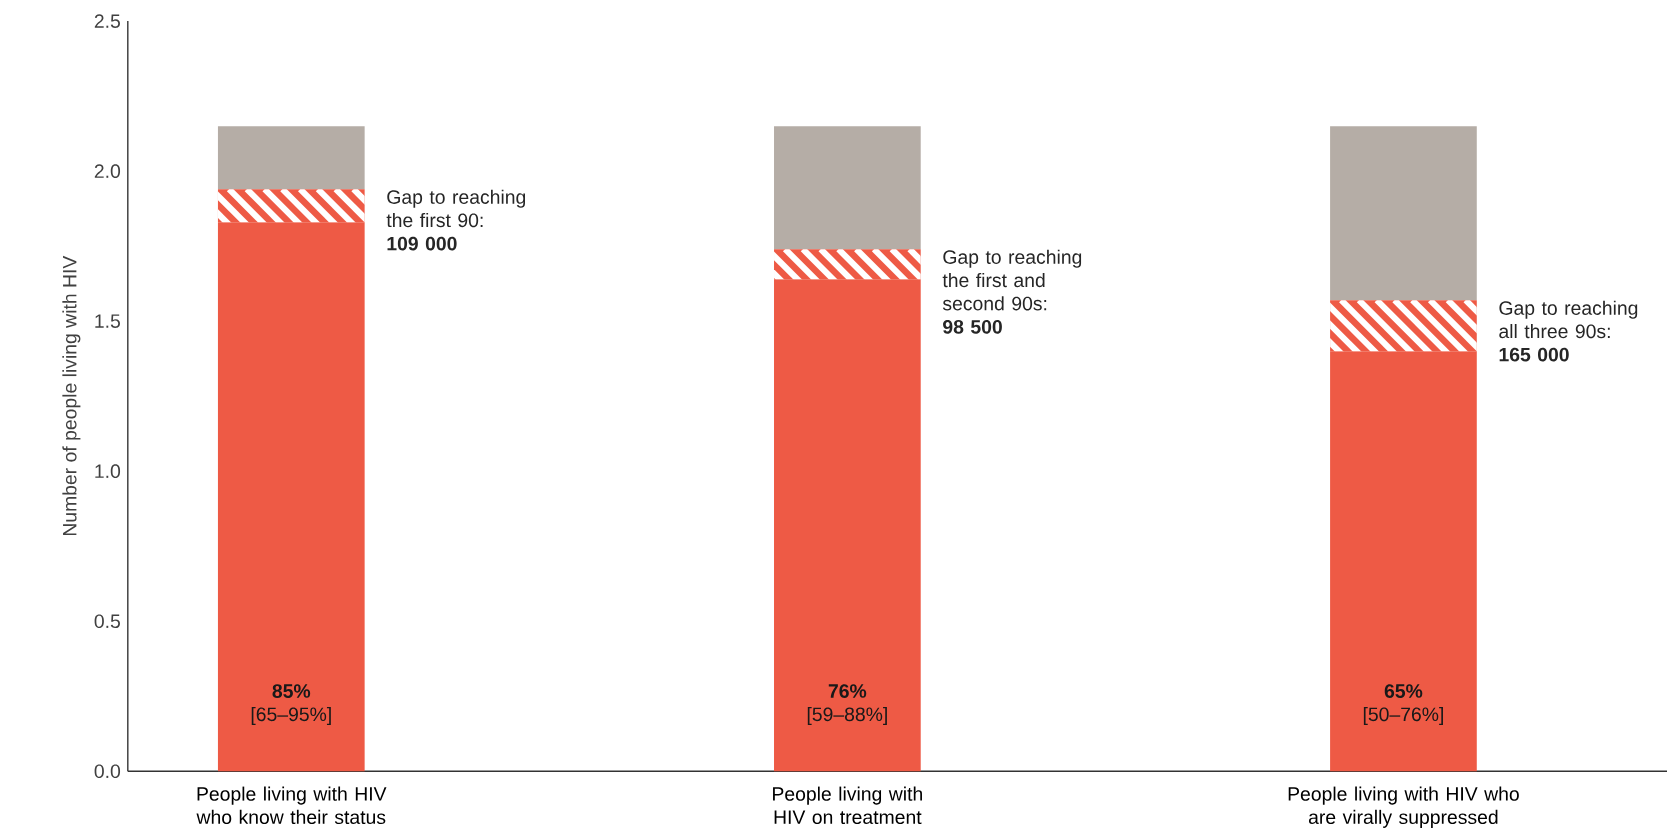 Image resolution: width=1667 pixels, height=840 pixels. Describe the element at coordinates (847, 805) in the screenshot. I see `x-tick-label: People living with HIV on treatment` at that location.